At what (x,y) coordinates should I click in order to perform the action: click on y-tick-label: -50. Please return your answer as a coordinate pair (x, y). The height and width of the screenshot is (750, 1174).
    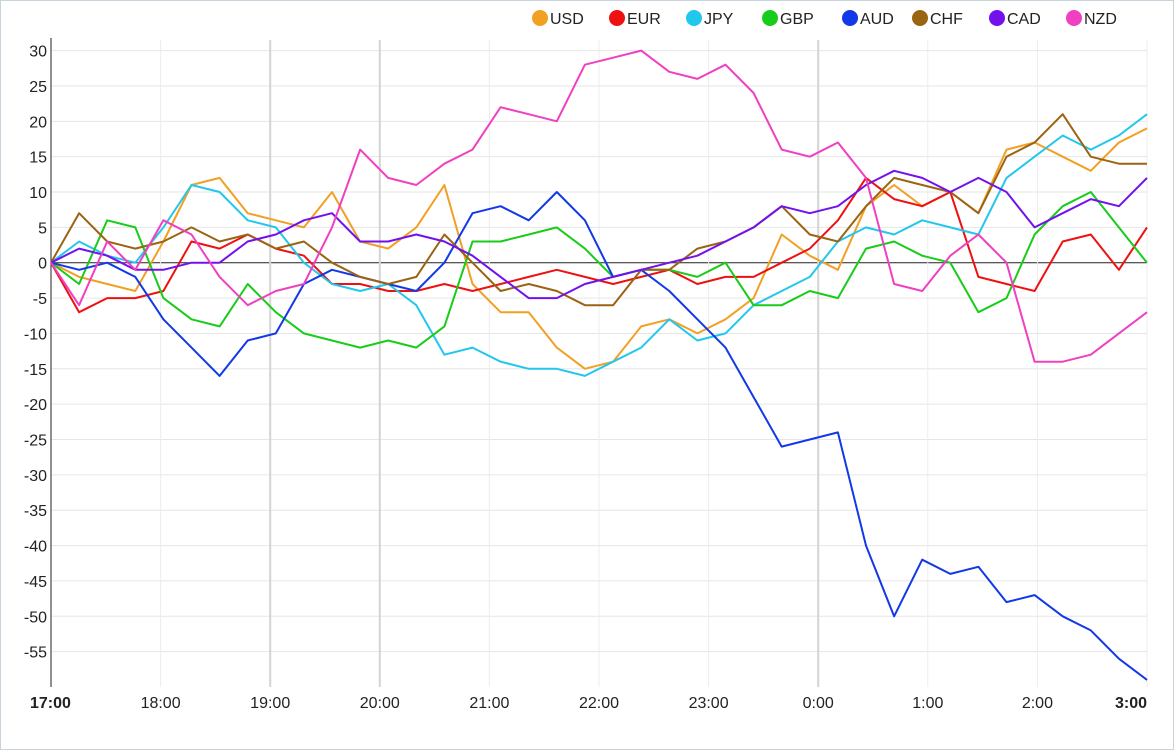
    Looking at the image, I should click on (35, 617).